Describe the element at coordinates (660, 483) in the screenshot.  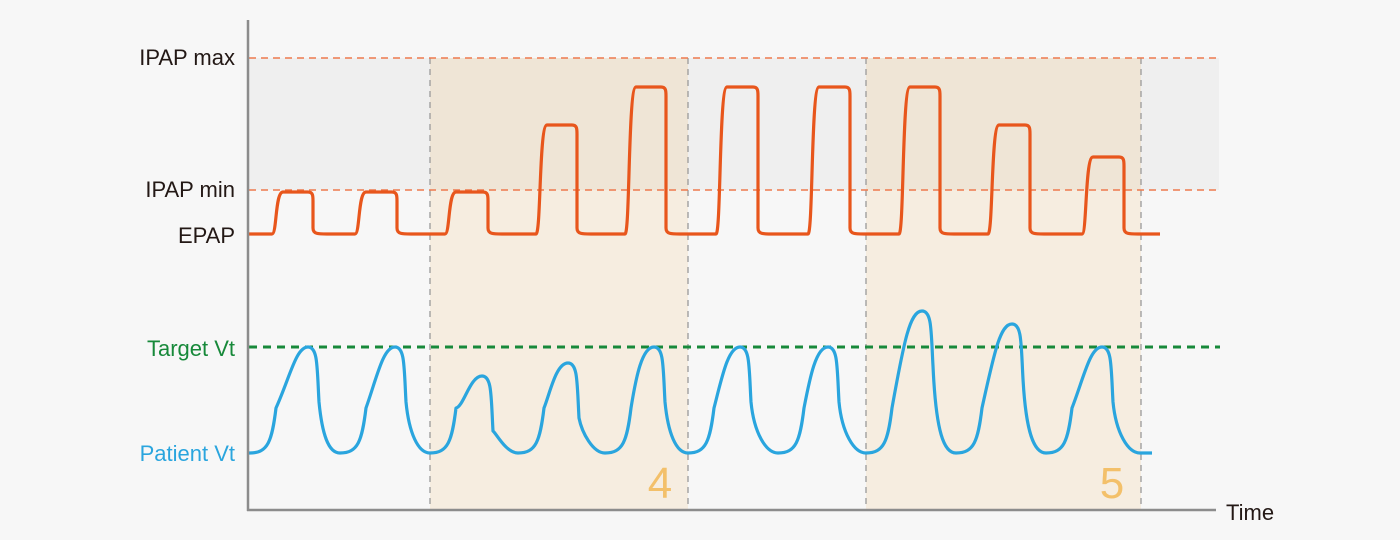
I see `region-4-number: 4` at that location.